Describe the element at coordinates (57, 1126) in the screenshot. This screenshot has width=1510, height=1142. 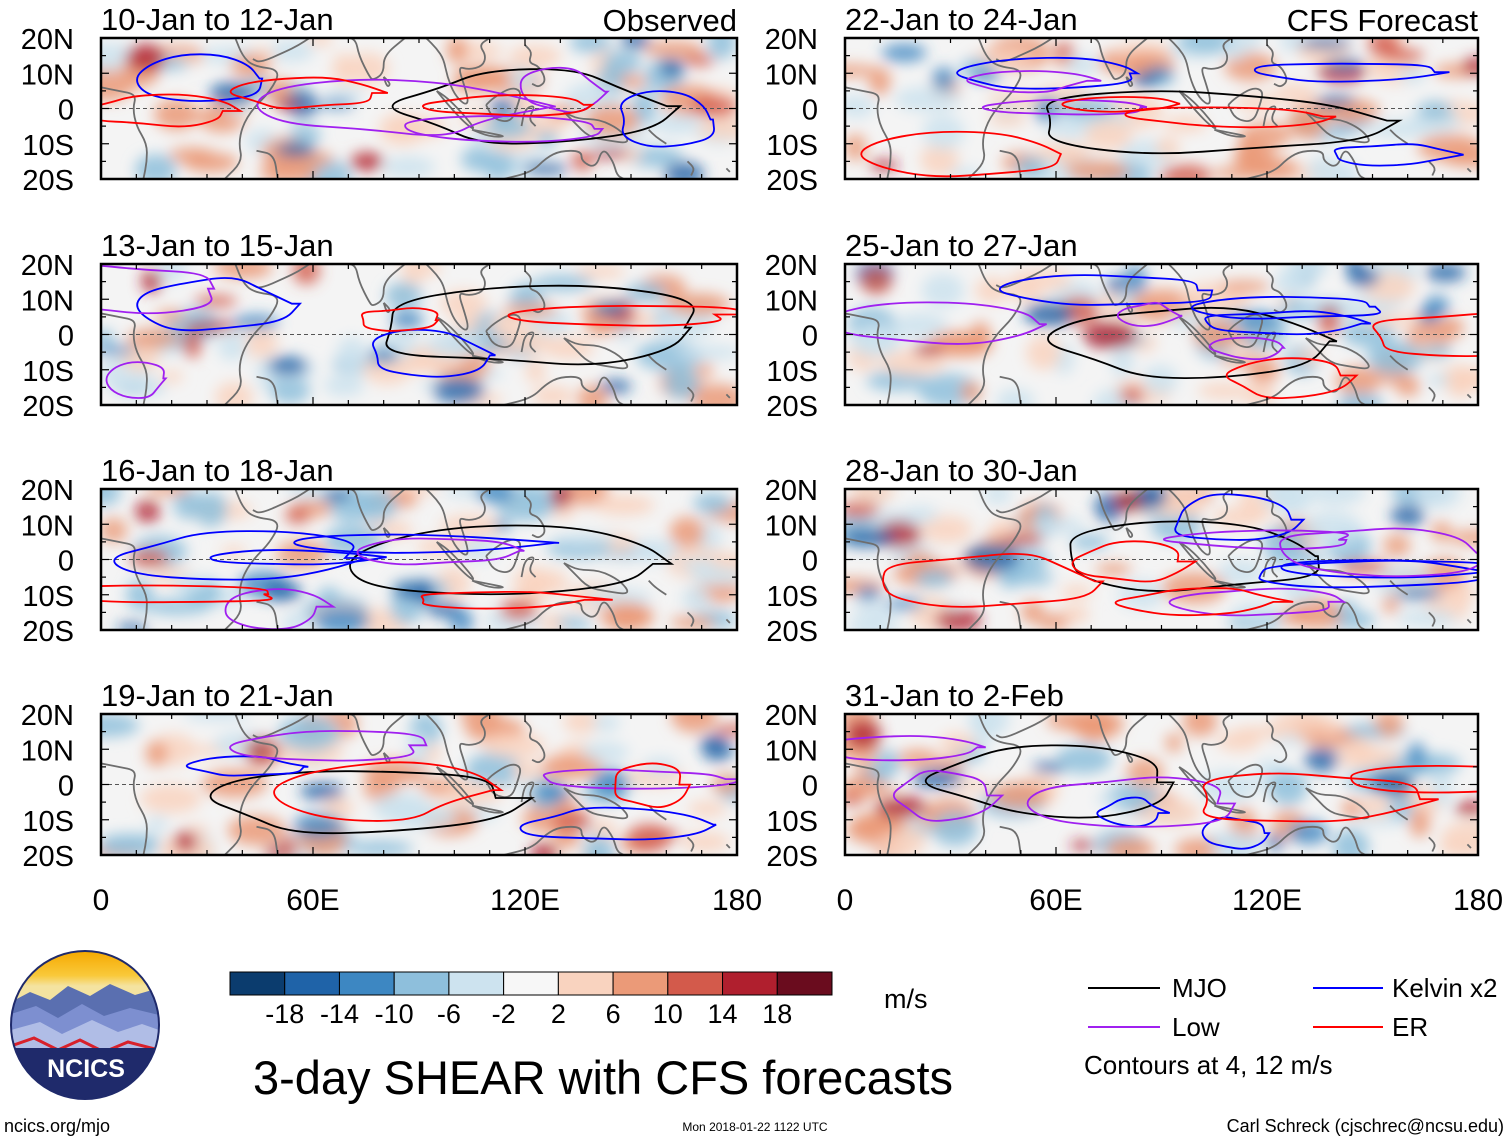
I see `site-url: ncics.org/mjo` at that location.